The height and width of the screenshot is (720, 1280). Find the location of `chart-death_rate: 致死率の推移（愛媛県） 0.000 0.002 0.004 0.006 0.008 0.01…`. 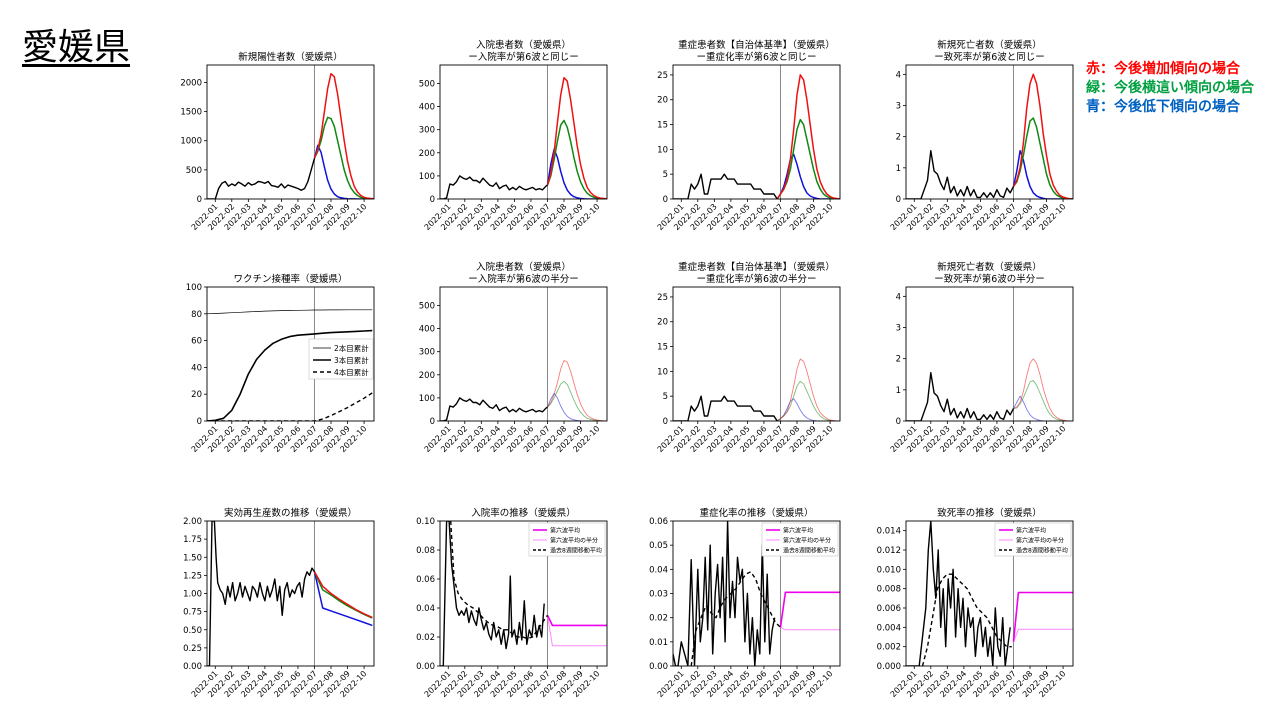

chart-death_rate: 致死率の推移（愛媛県） 0.000 0.002 0.004 0.006 0.008 0.01… is located at coordinates (975, 603).